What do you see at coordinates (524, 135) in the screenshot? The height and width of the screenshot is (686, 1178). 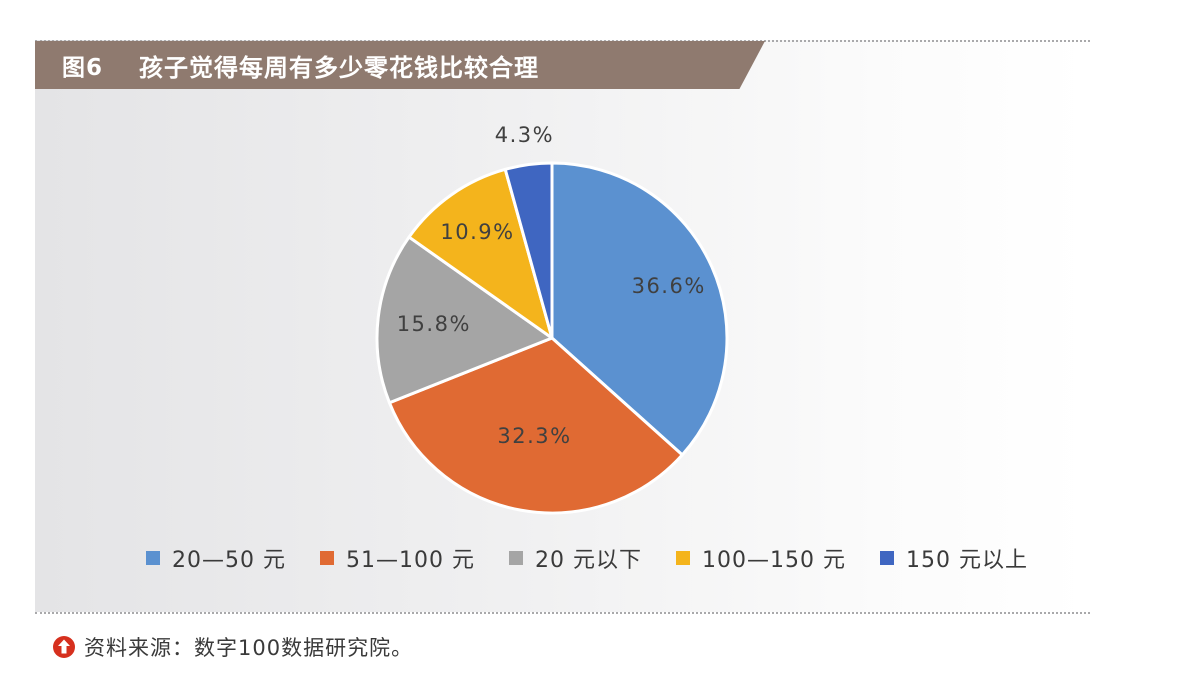 I see `pie-data-label: 4.3%` at bounding box center [524, 135].